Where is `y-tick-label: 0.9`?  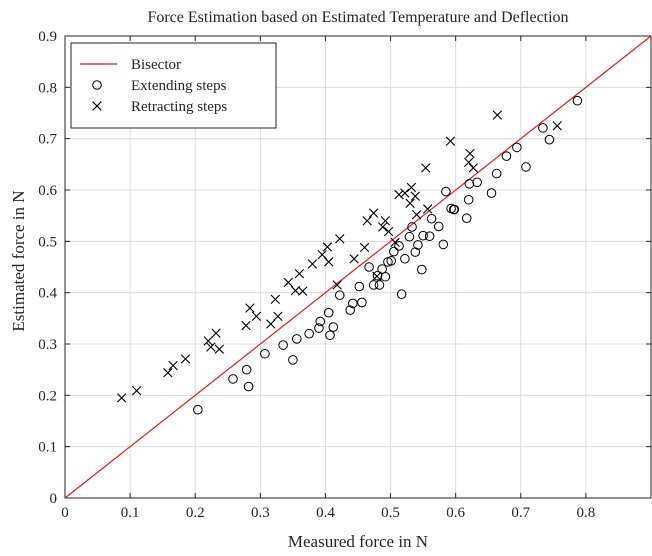
y-tick-label: 0.9 is located at coordinates (47, 37).